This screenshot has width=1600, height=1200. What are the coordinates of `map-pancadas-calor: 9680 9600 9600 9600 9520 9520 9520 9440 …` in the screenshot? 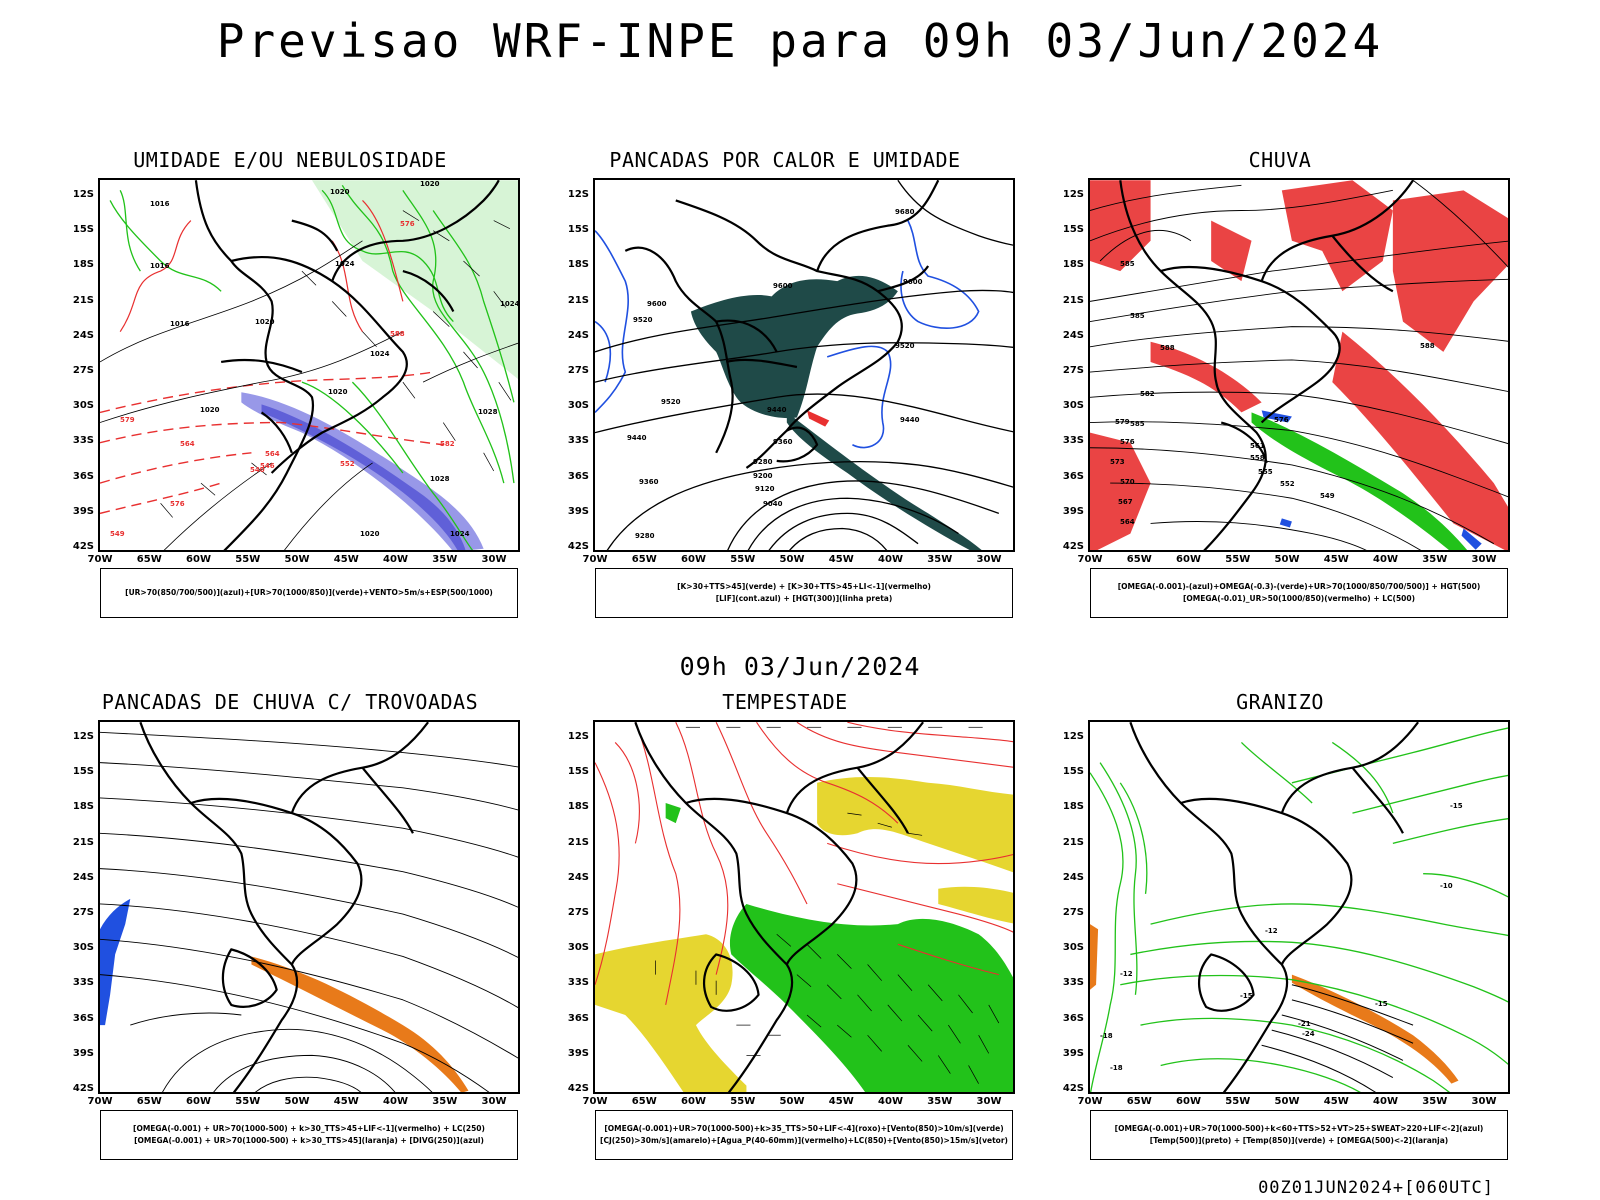 It's located at (804, 365).